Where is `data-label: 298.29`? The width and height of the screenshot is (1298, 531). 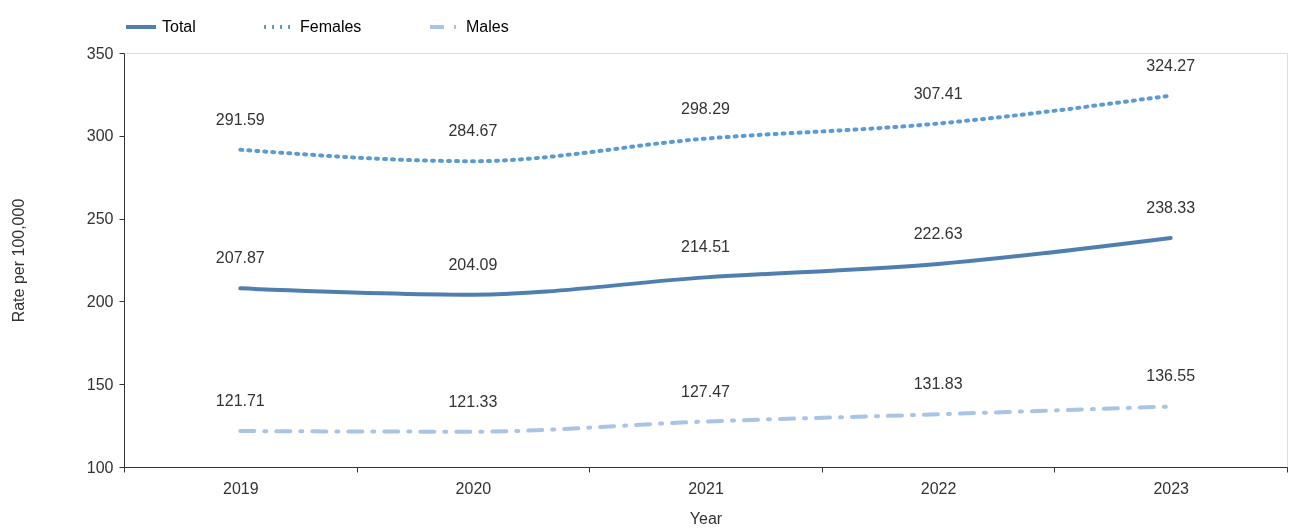 data-label: 298.29 is located at coordinates (706, 108).